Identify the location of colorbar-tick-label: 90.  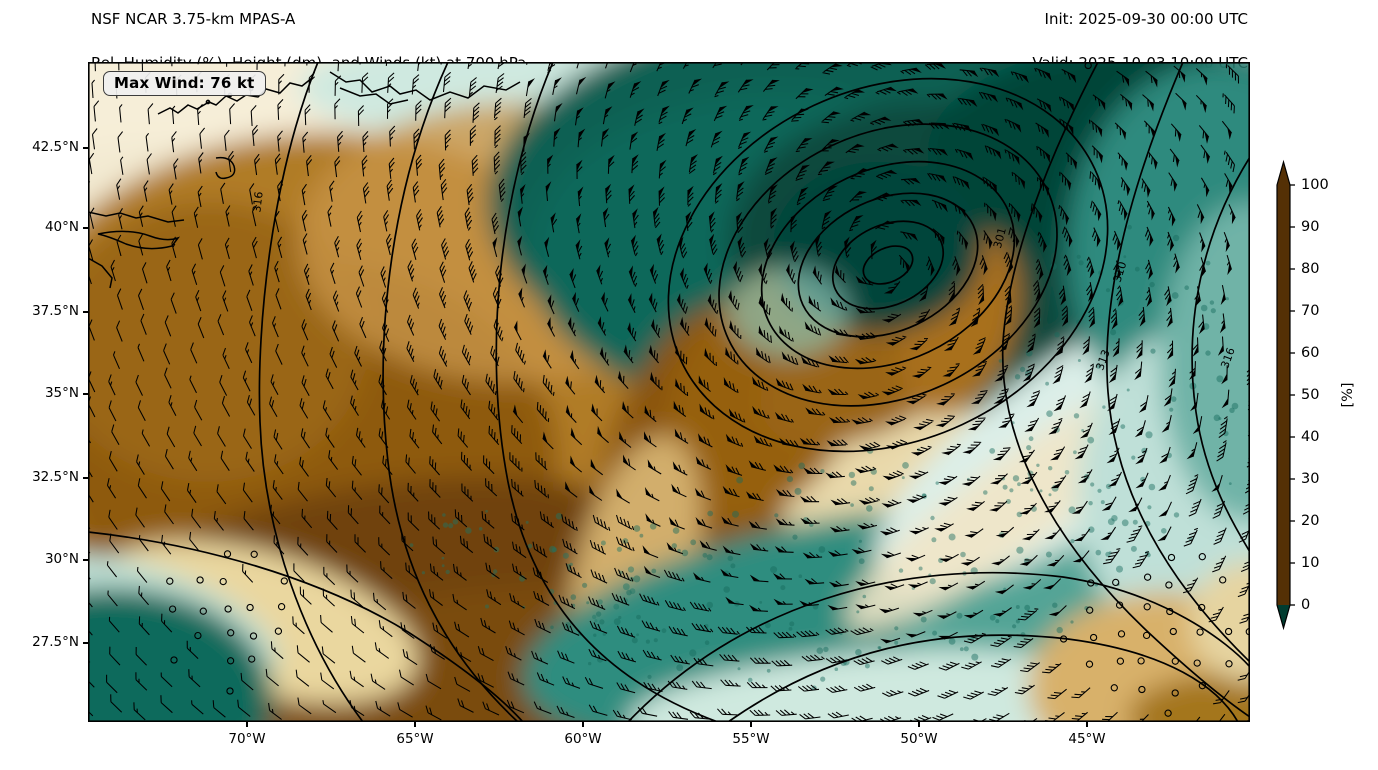
(1310, 227).